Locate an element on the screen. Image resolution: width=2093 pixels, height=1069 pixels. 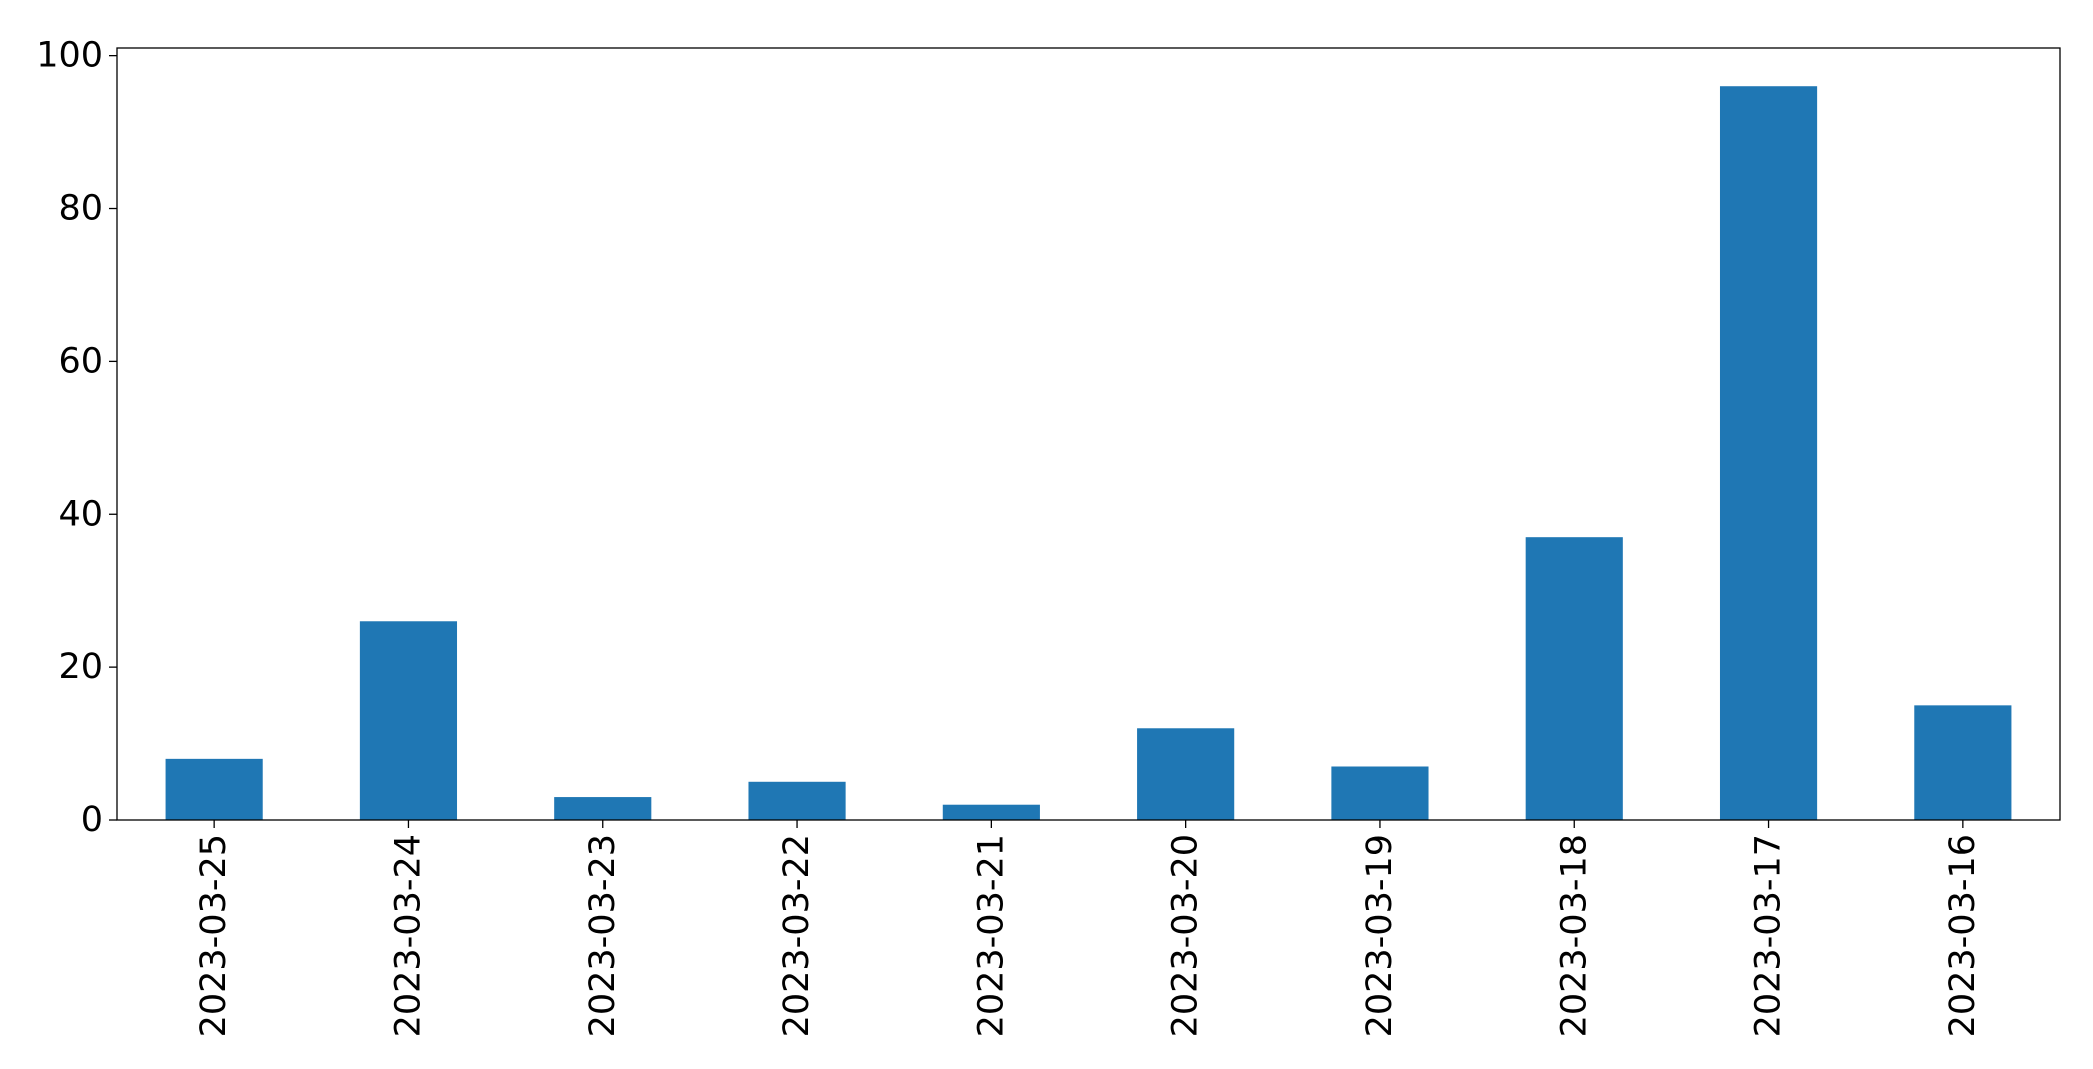
y-tick-label: 80 is located at coordinates (80, 209).